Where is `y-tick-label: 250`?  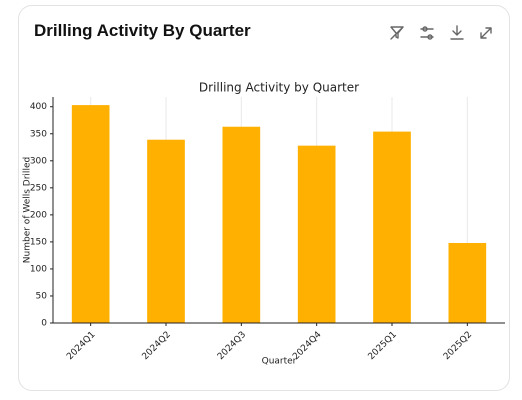
y-tick-label: 250 is located at coordinates (38, 188).